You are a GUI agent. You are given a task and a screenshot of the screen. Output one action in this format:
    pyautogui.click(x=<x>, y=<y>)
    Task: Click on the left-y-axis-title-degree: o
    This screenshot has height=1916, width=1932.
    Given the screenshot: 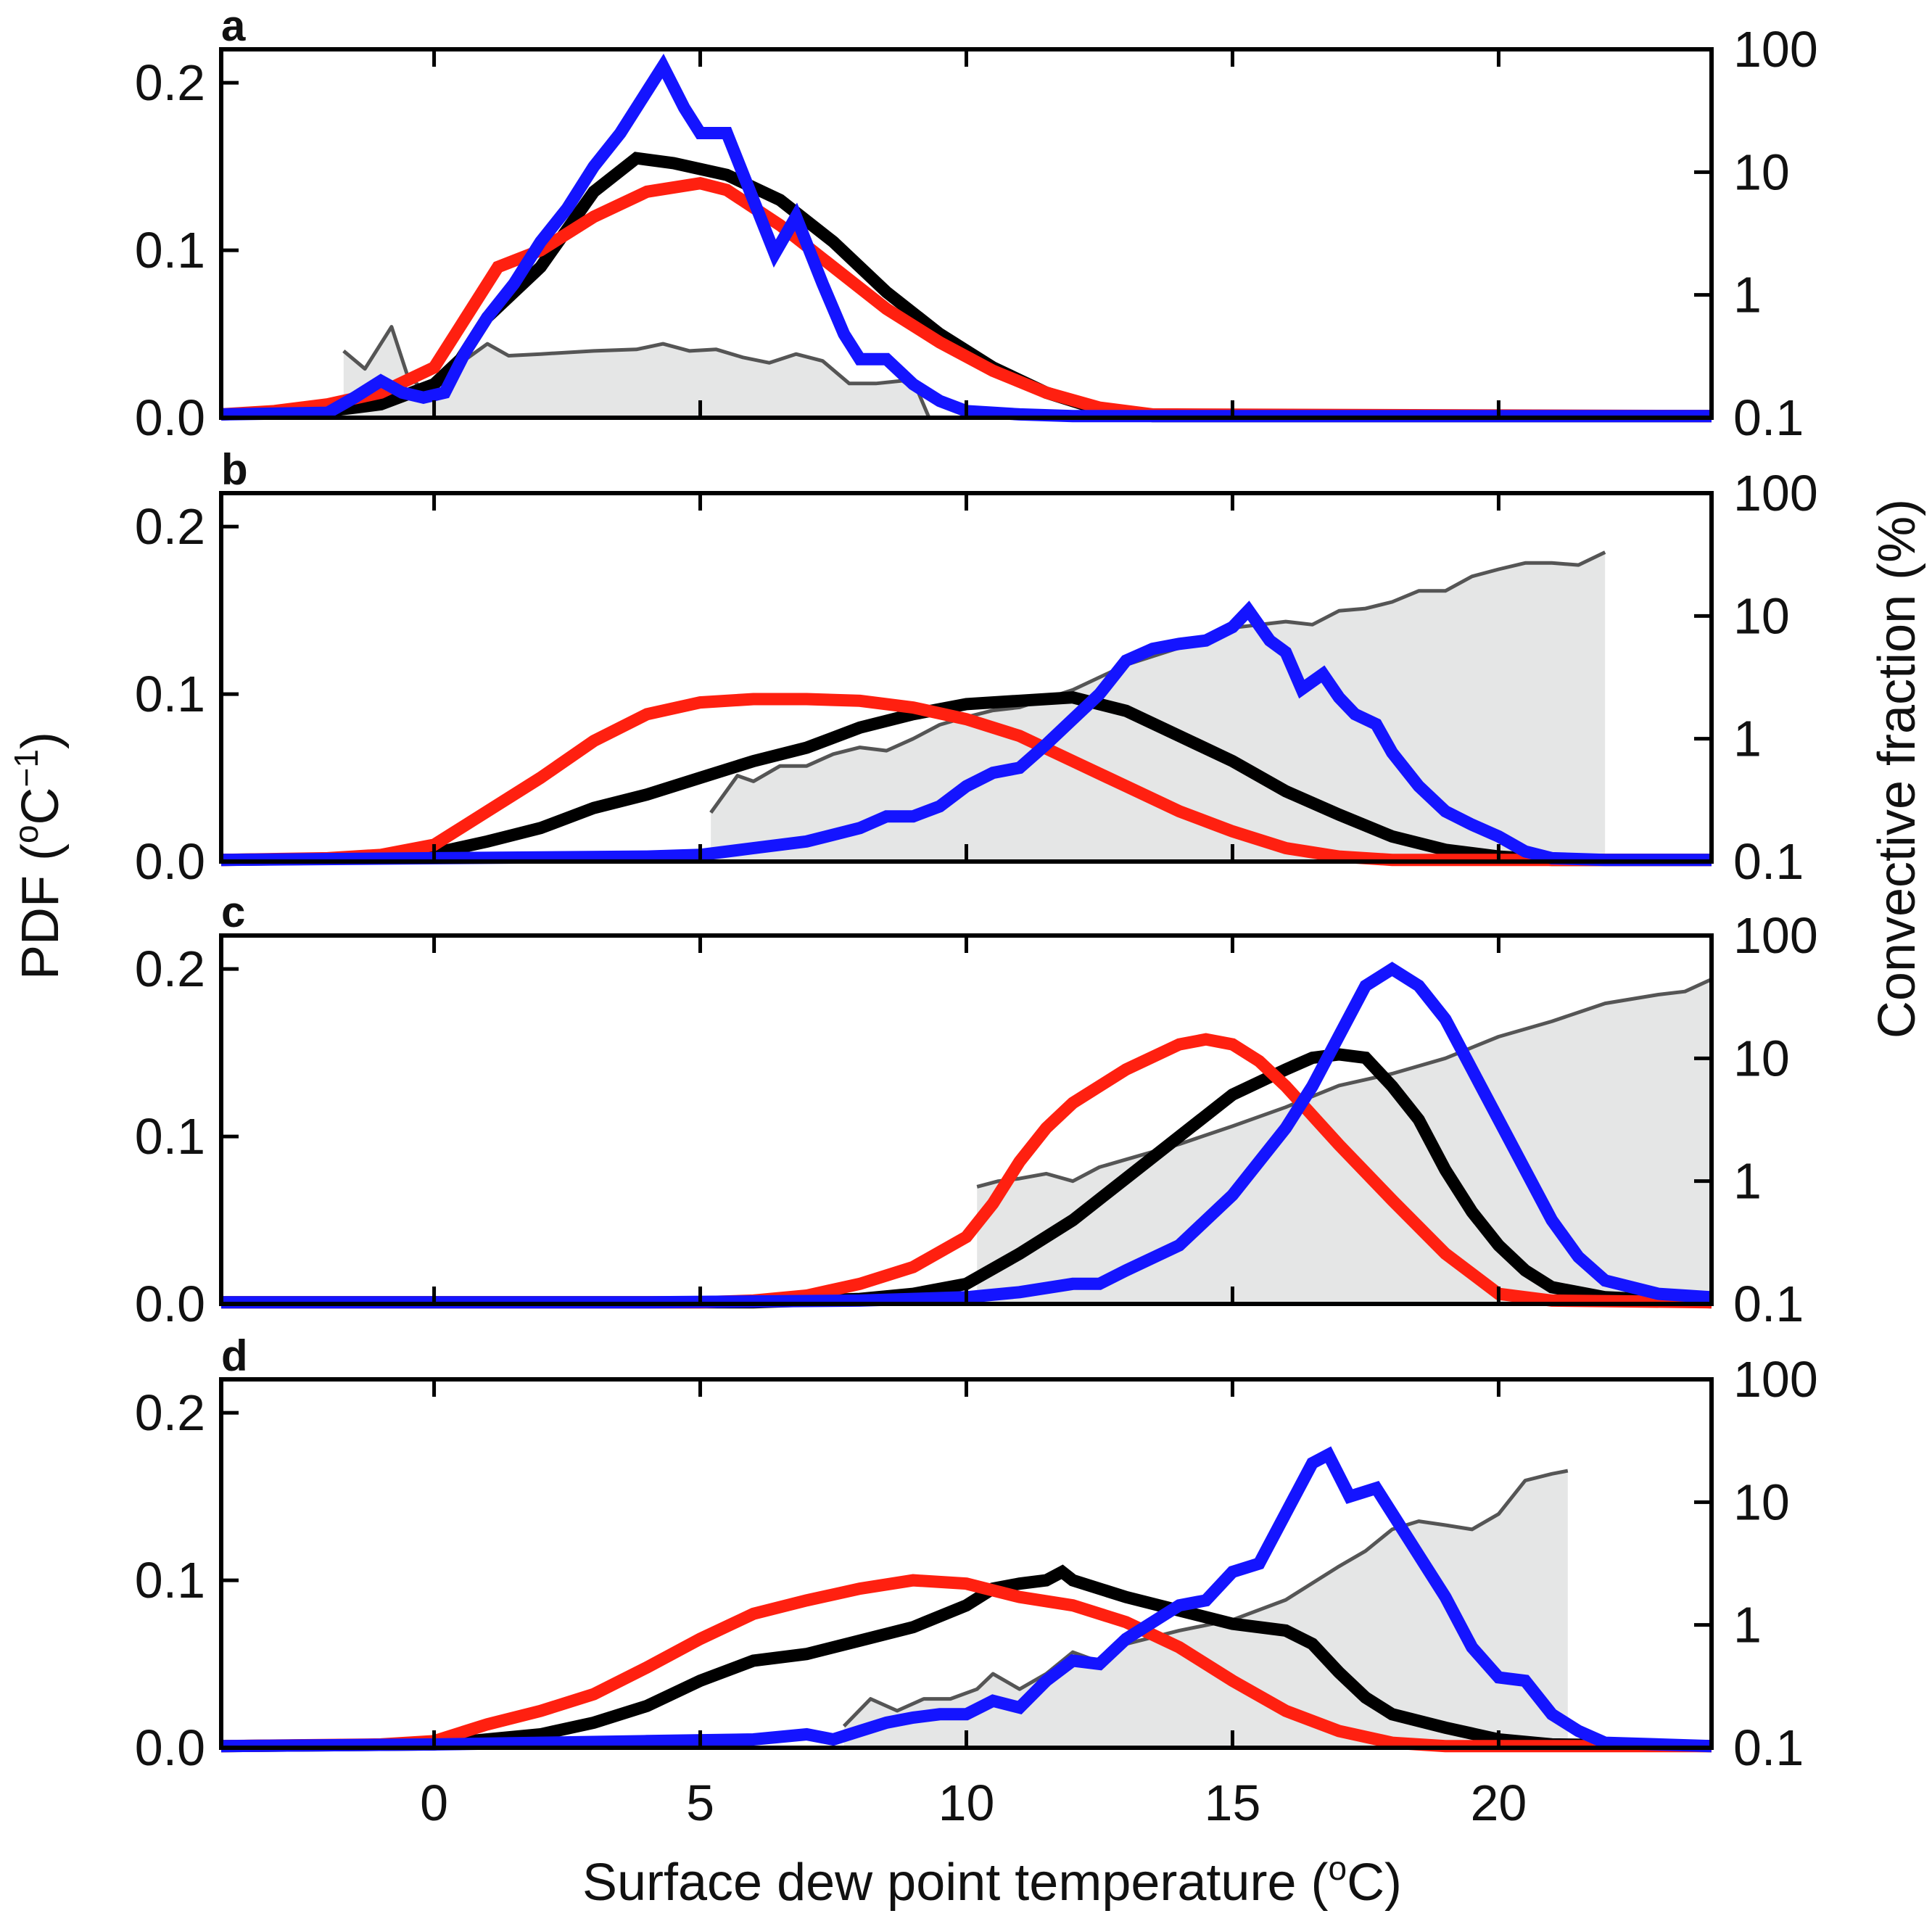 What is the action you would take?
    pyautogui.click(x=26, y=834)
    